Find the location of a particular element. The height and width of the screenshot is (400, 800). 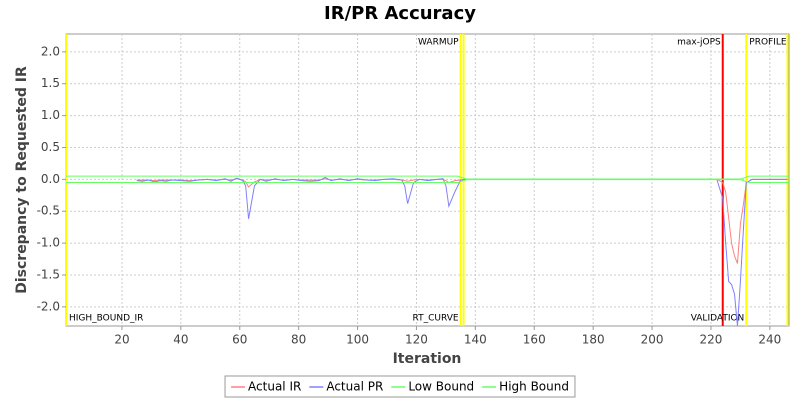

y-tick-label: -0.5 is located at coordinates (48, 211).